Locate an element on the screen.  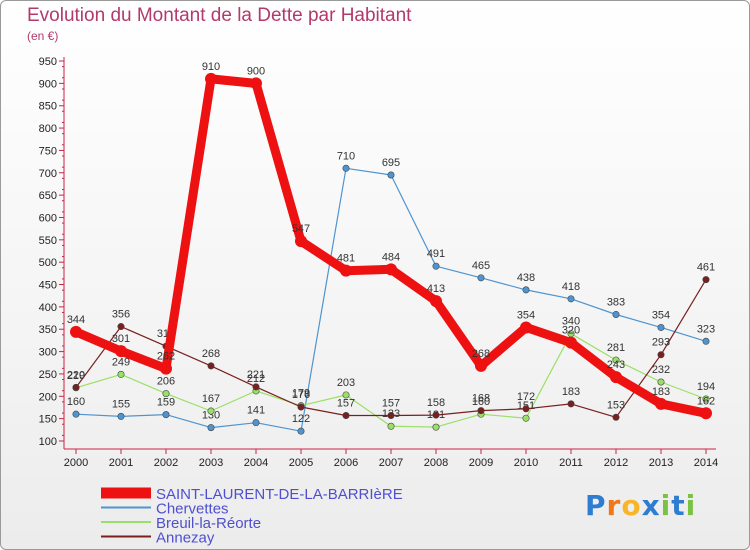
y-tick-label: 450 is located at coordinates (48, 286).